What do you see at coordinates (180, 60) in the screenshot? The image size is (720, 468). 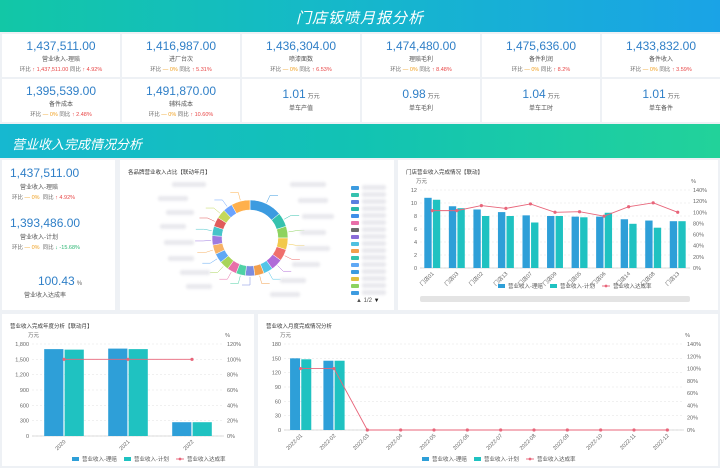 I see `kpi-label: 进厂台次` at bounding box center [180, 60].